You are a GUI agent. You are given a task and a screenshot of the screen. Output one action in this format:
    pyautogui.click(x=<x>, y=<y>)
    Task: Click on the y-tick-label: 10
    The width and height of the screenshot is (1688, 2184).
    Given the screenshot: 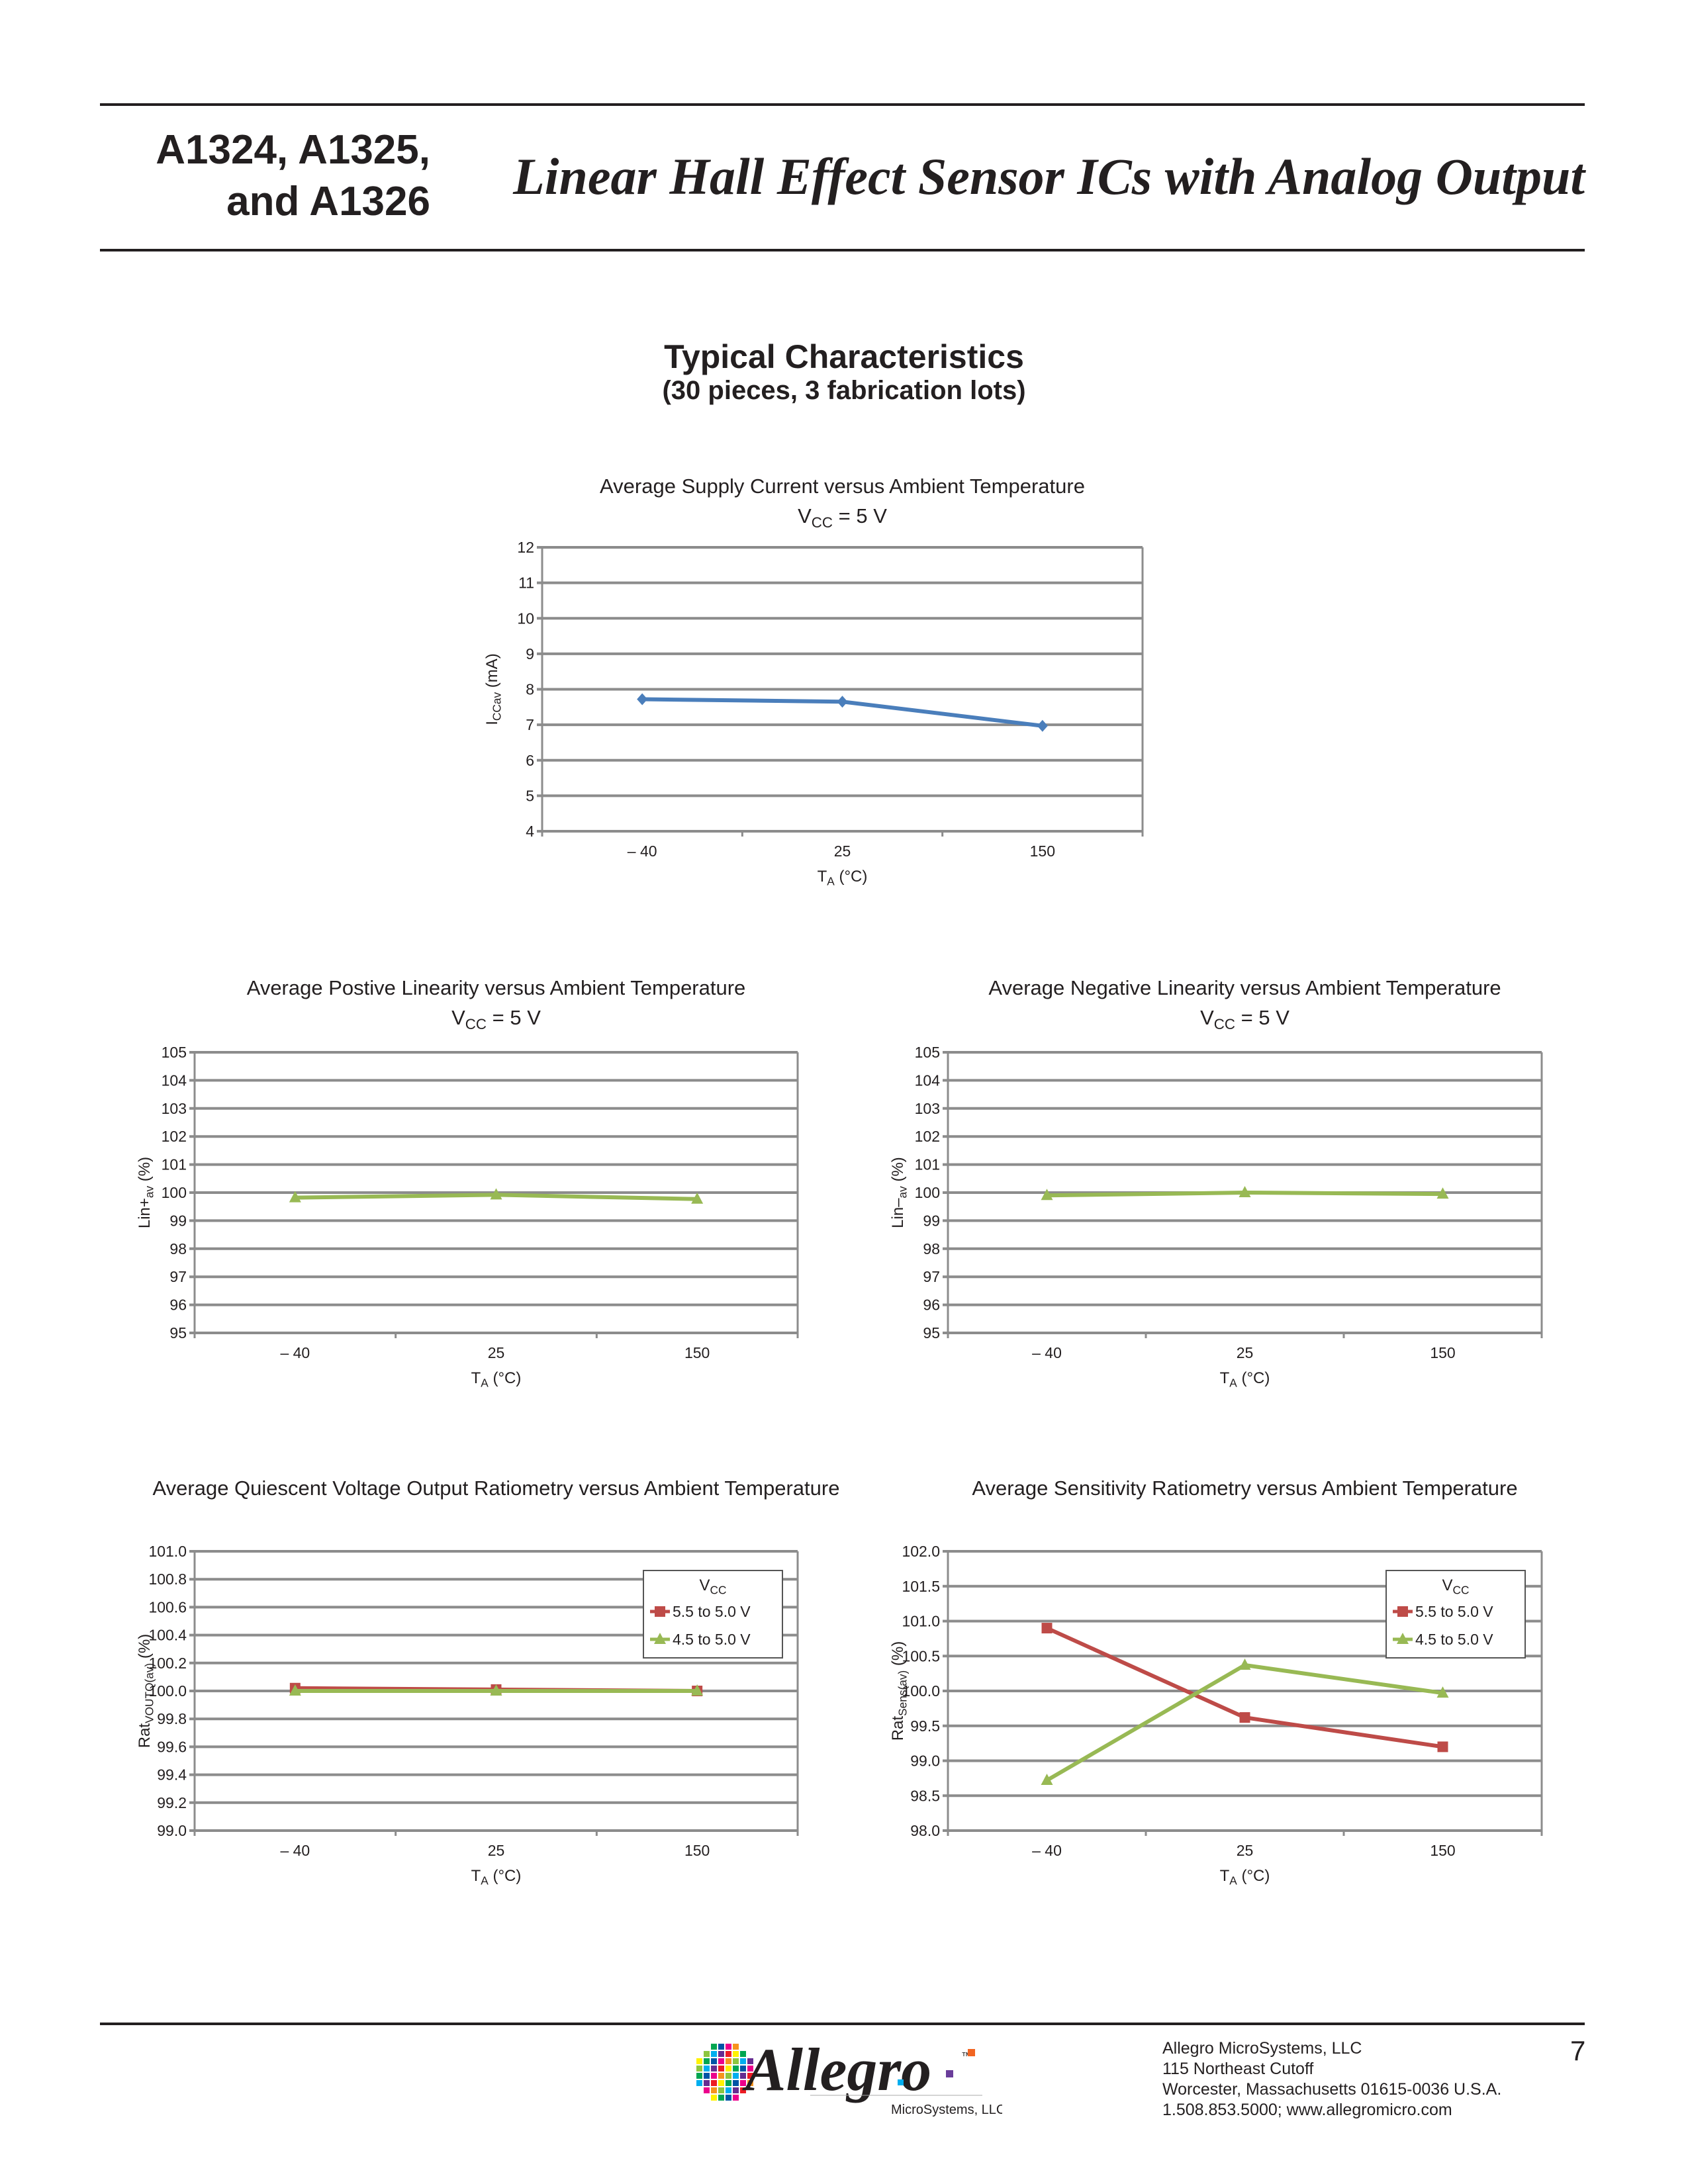 What is the action you would take?
    pyautogui.click(x=525, y=618)
    